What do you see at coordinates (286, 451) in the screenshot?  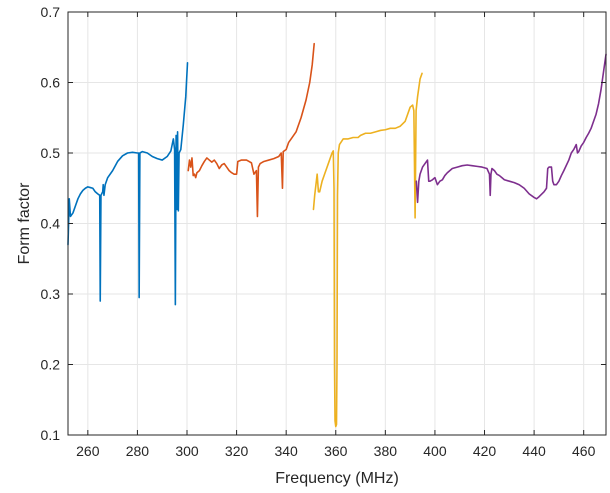 I see `x-tick-label: 340` at bounding box center [286, 451].